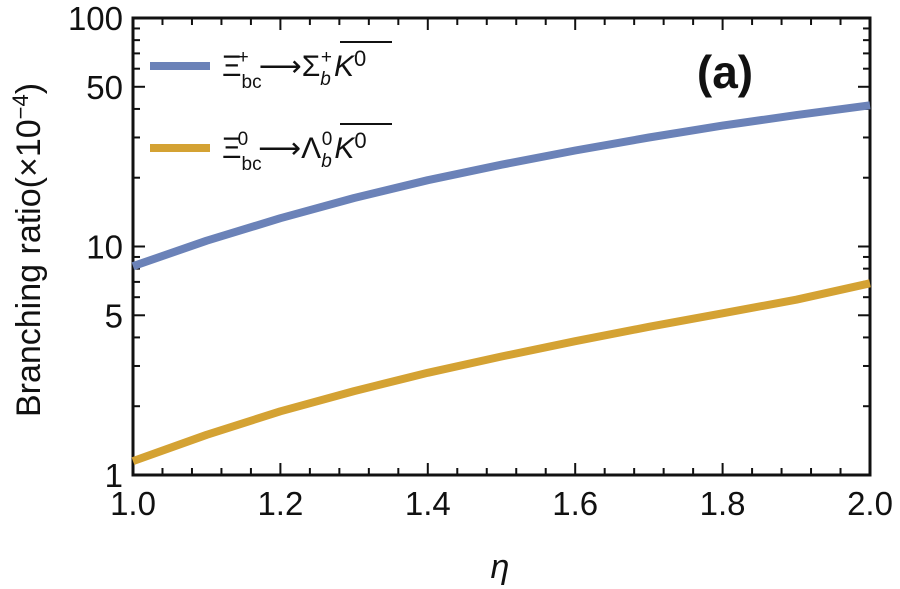 Image resolution: width=900 pixels, height=589 pixels. I want to click on y-tick-label: 10, so click(104, 247).